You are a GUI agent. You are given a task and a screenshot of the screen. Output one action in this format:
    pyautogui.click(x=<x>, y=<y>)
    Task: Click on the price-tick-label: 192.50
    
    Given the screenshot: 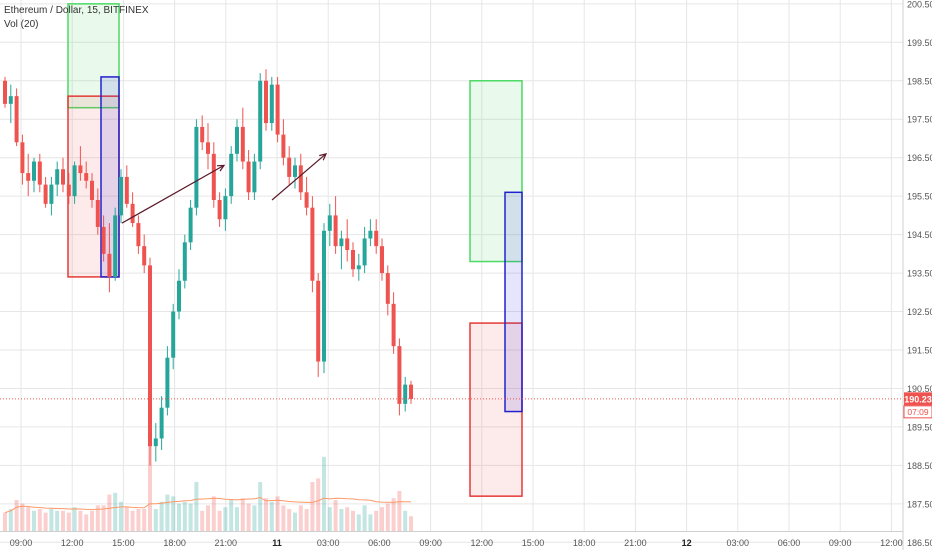 What is the action you would take?
    pyautogui.click(x=919, y=312)
    